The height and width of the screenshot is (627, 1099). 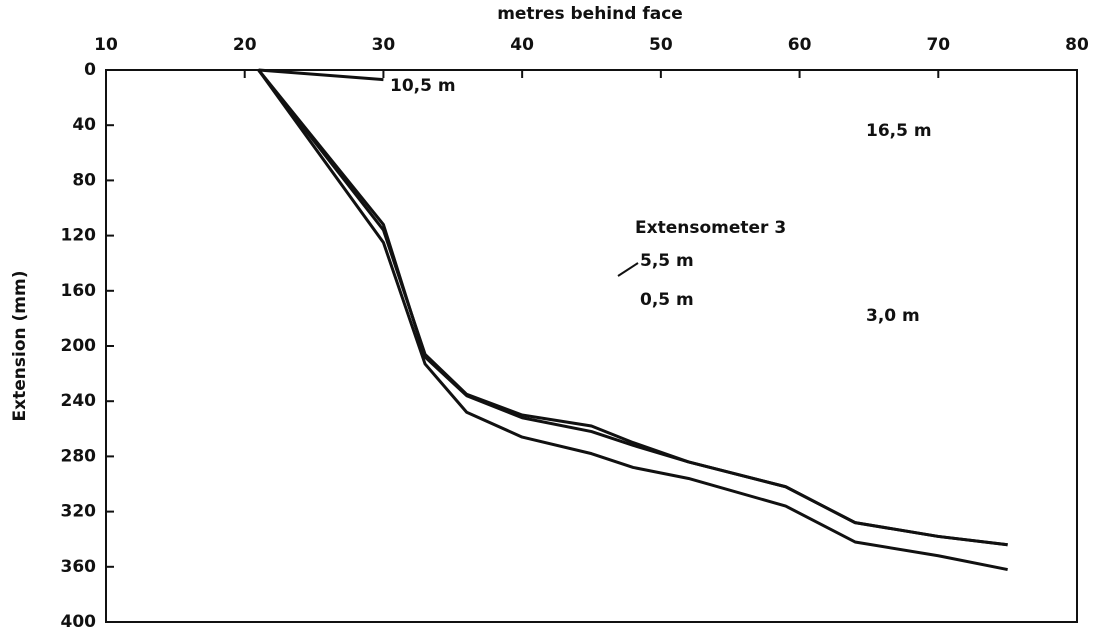 I want to click on leader, so click(x=628, y=269).